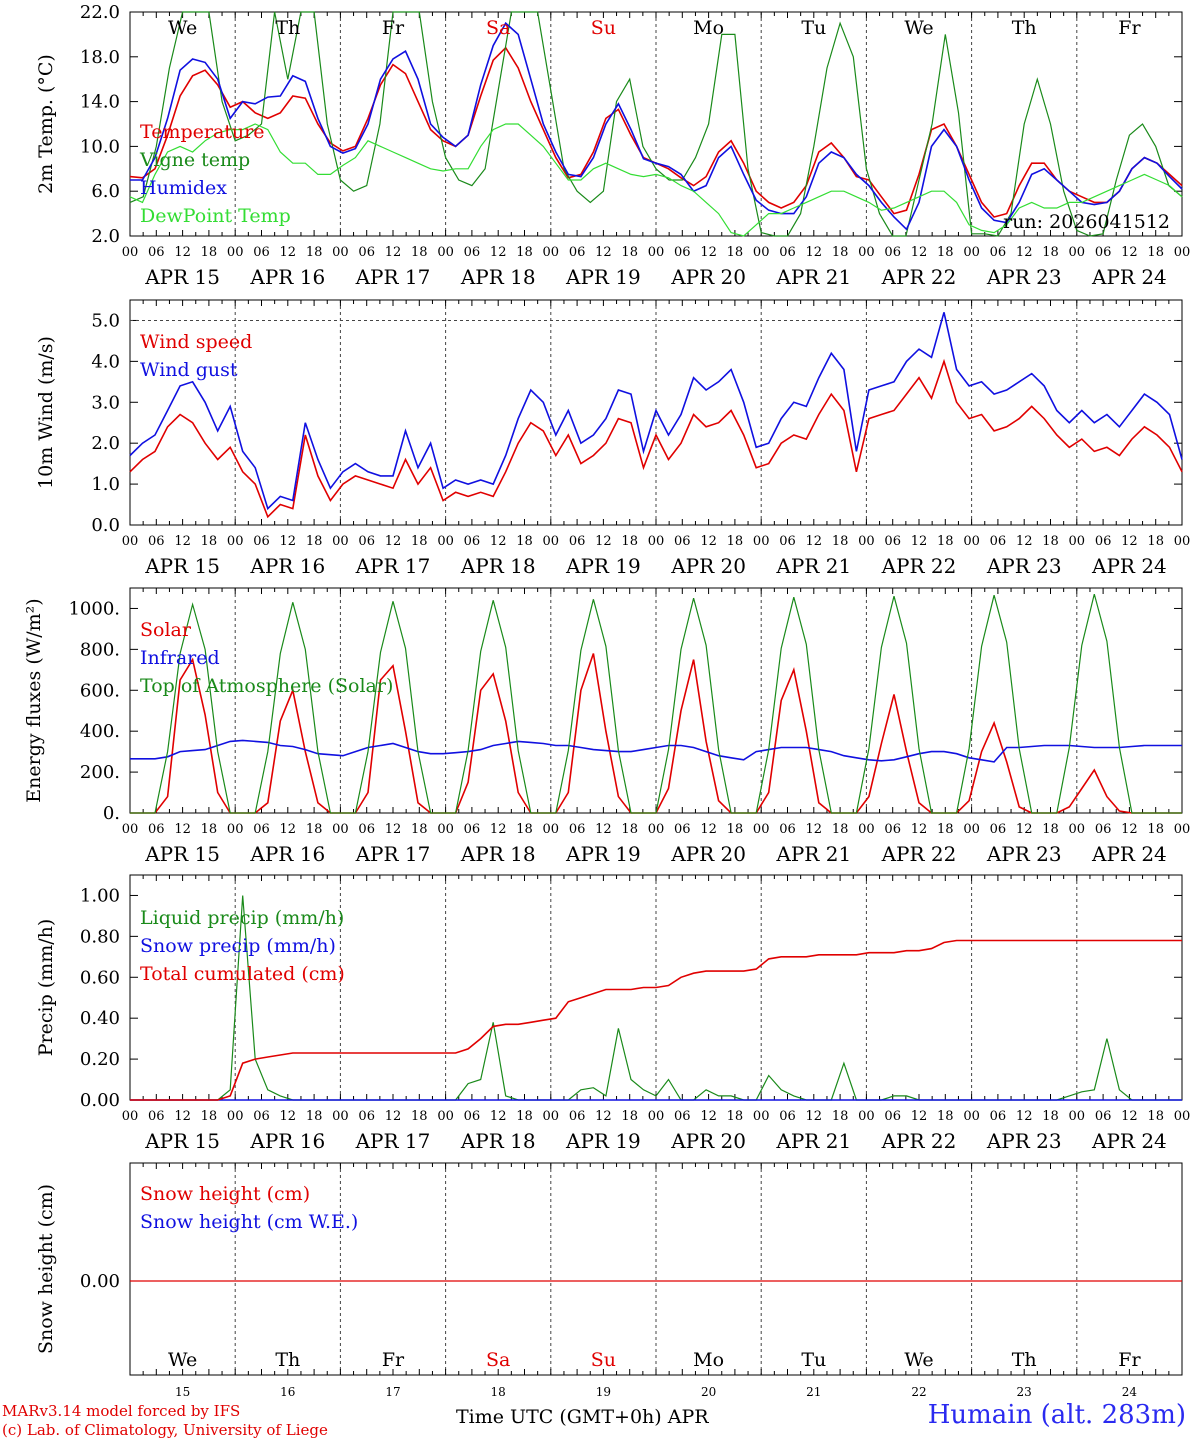 This screenshot has height=1440, width=1194. What do you see at coordinates (105, 443) in the screenshot?
I see `y-tick-label: 2.0` at bounding box center [105, 443].